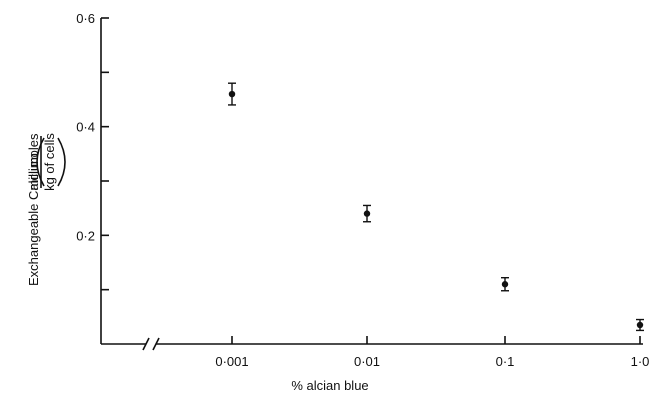 The image size is (652, 399). What do you see at coordinates (61, 162) in the screenshot?
I see `y-axis-label-close-paren` at bounding box center [61, 162].